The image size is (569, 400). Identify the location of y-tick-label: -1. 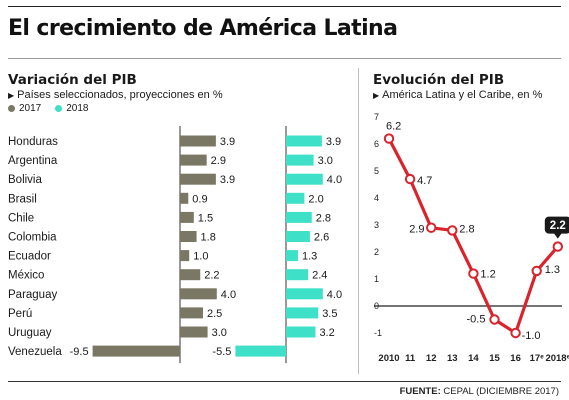
(378, 333).